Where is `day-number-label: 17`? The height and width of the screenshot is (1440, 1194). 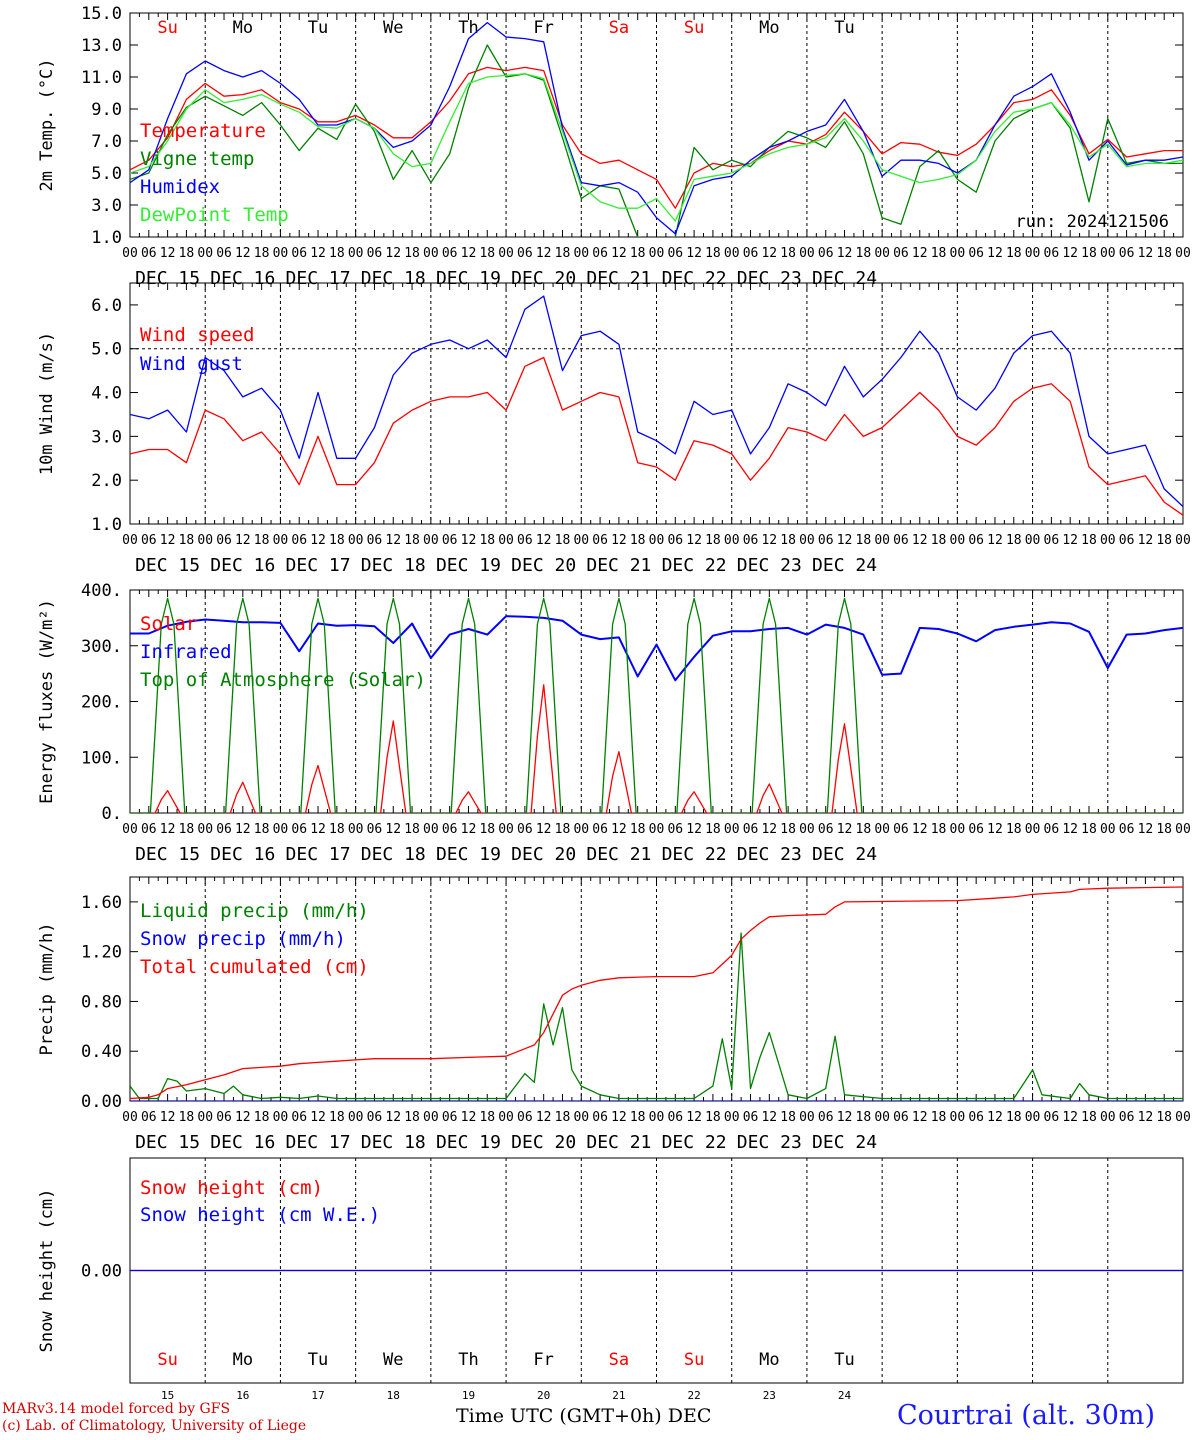 day-number-label: 17 is located at coordinates (317, 1395).